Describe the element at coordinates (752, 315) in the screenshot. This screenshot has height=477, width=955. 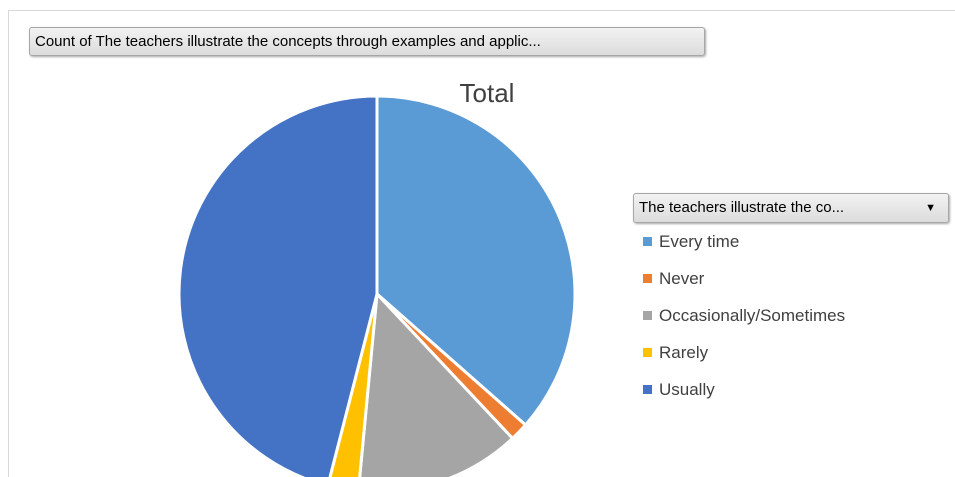
I see `legend-label: Occasionally/Sometimes` at that location.